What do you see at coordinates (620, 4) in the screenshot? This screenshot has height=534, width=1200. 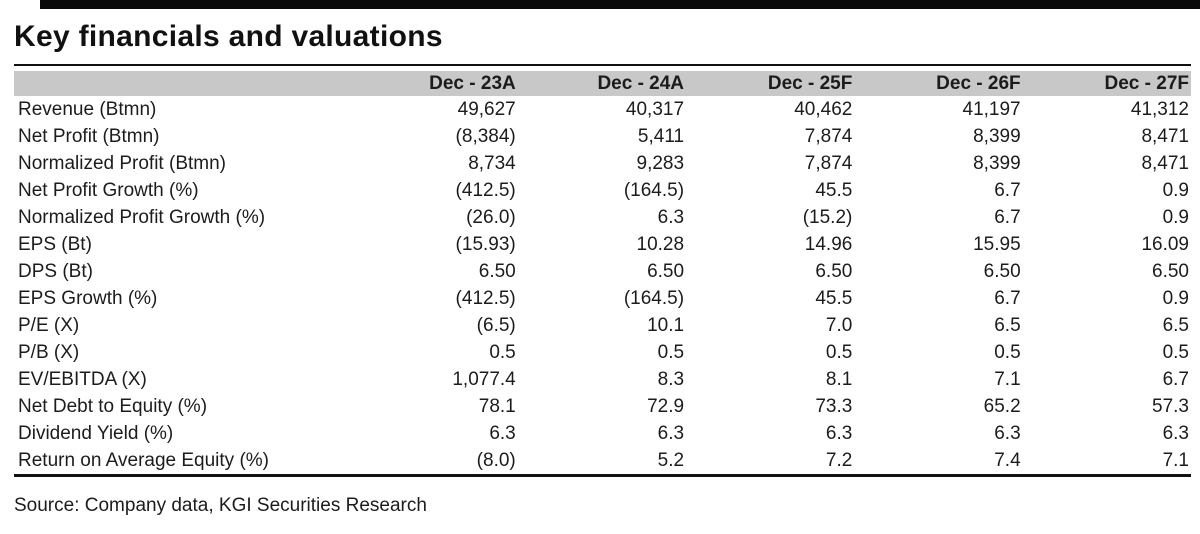 I see `top-black-bar` at bounding box center [620, 4].